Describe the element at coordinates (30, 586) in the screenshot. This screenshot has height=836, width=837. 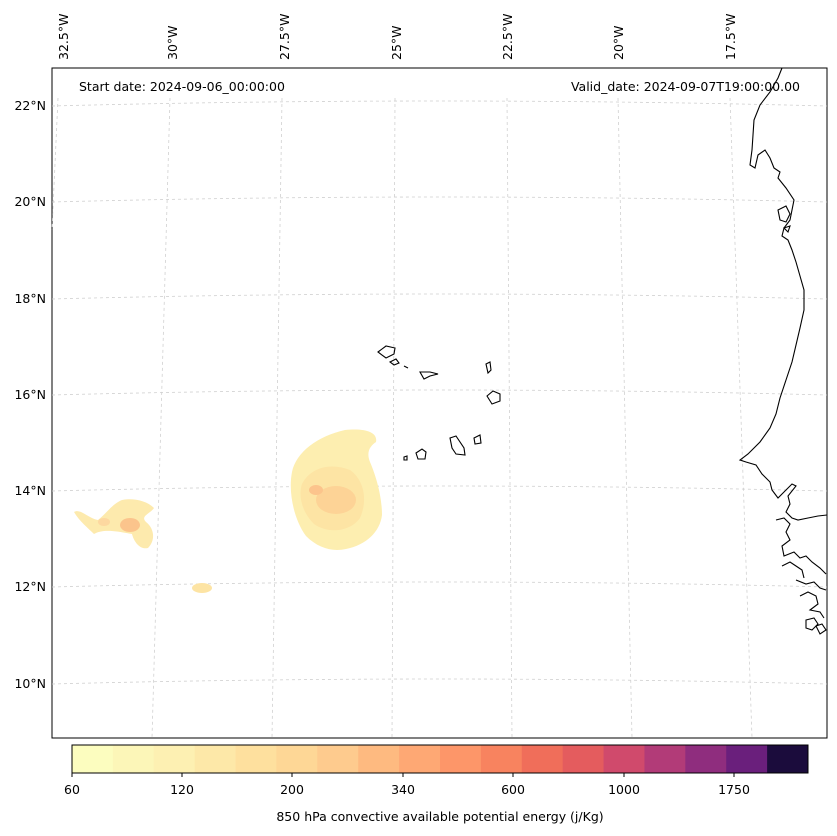
I see `lat-label: 12°N` at that location.